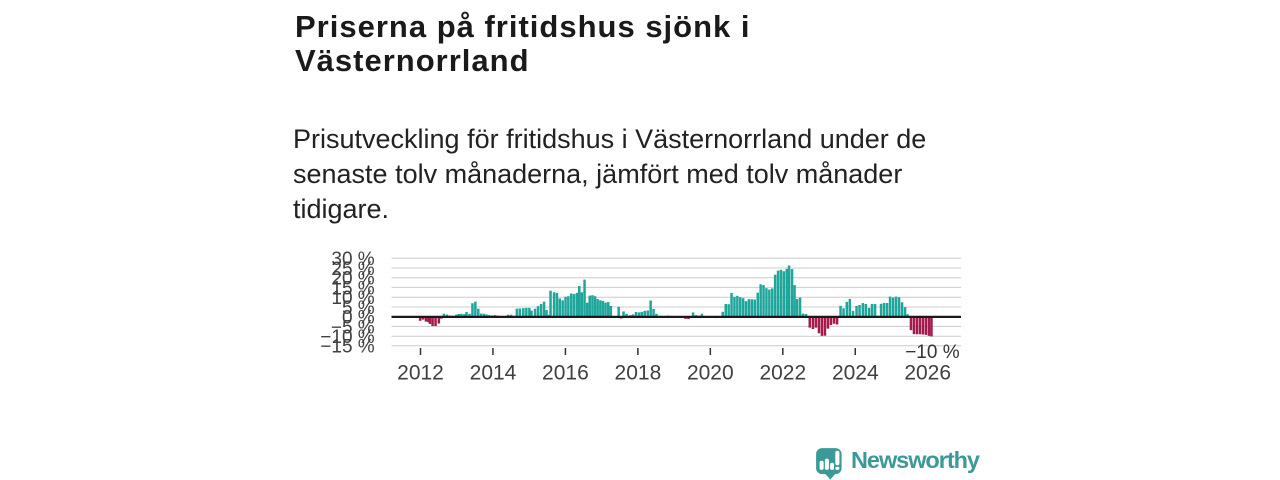  I want to click on svg-text: 20 %, so click(352, 279).